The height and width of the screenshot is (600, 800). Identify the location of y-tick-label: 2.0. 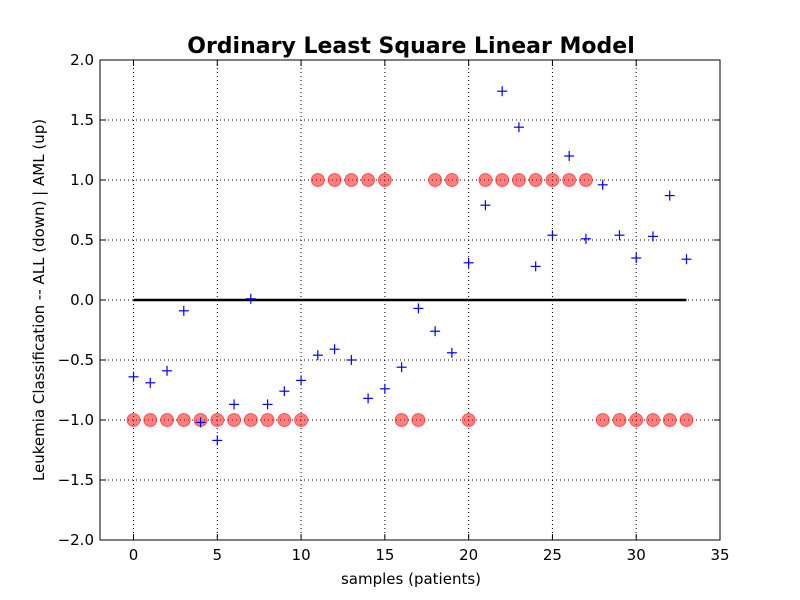
(82, 60).